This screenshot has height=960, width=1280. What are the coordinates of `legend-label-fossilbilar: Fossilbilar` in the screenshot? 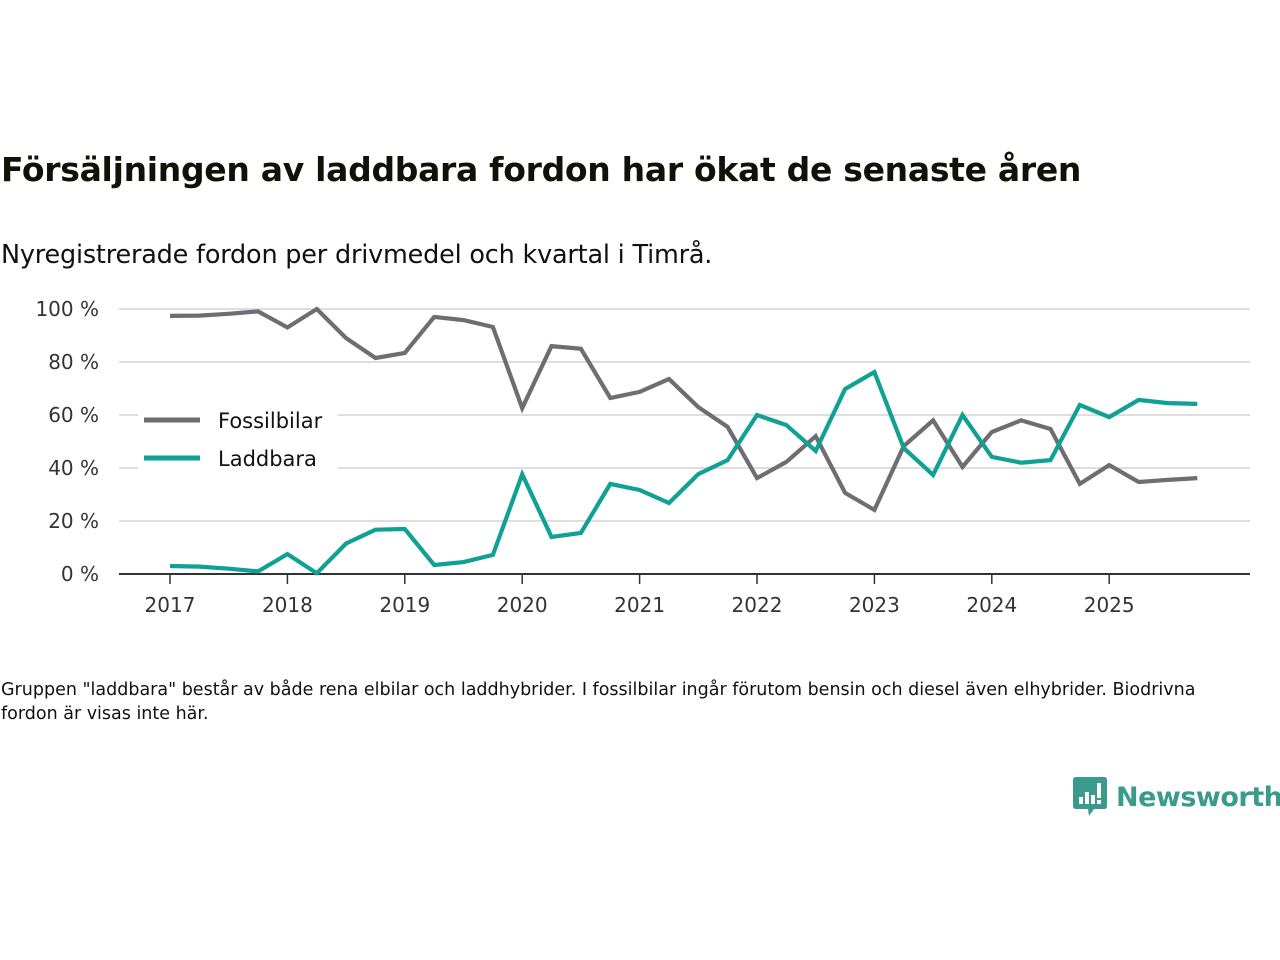 It's located at (270, 421).